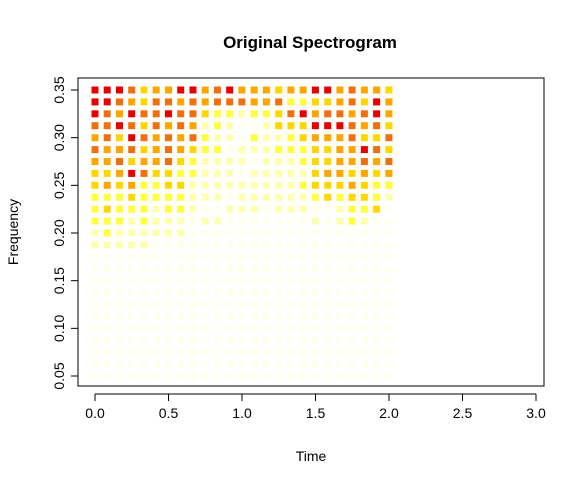 This screenshot has height=485, width=584. I want to click on y-axis-label: Frequency, so click(13, 232).